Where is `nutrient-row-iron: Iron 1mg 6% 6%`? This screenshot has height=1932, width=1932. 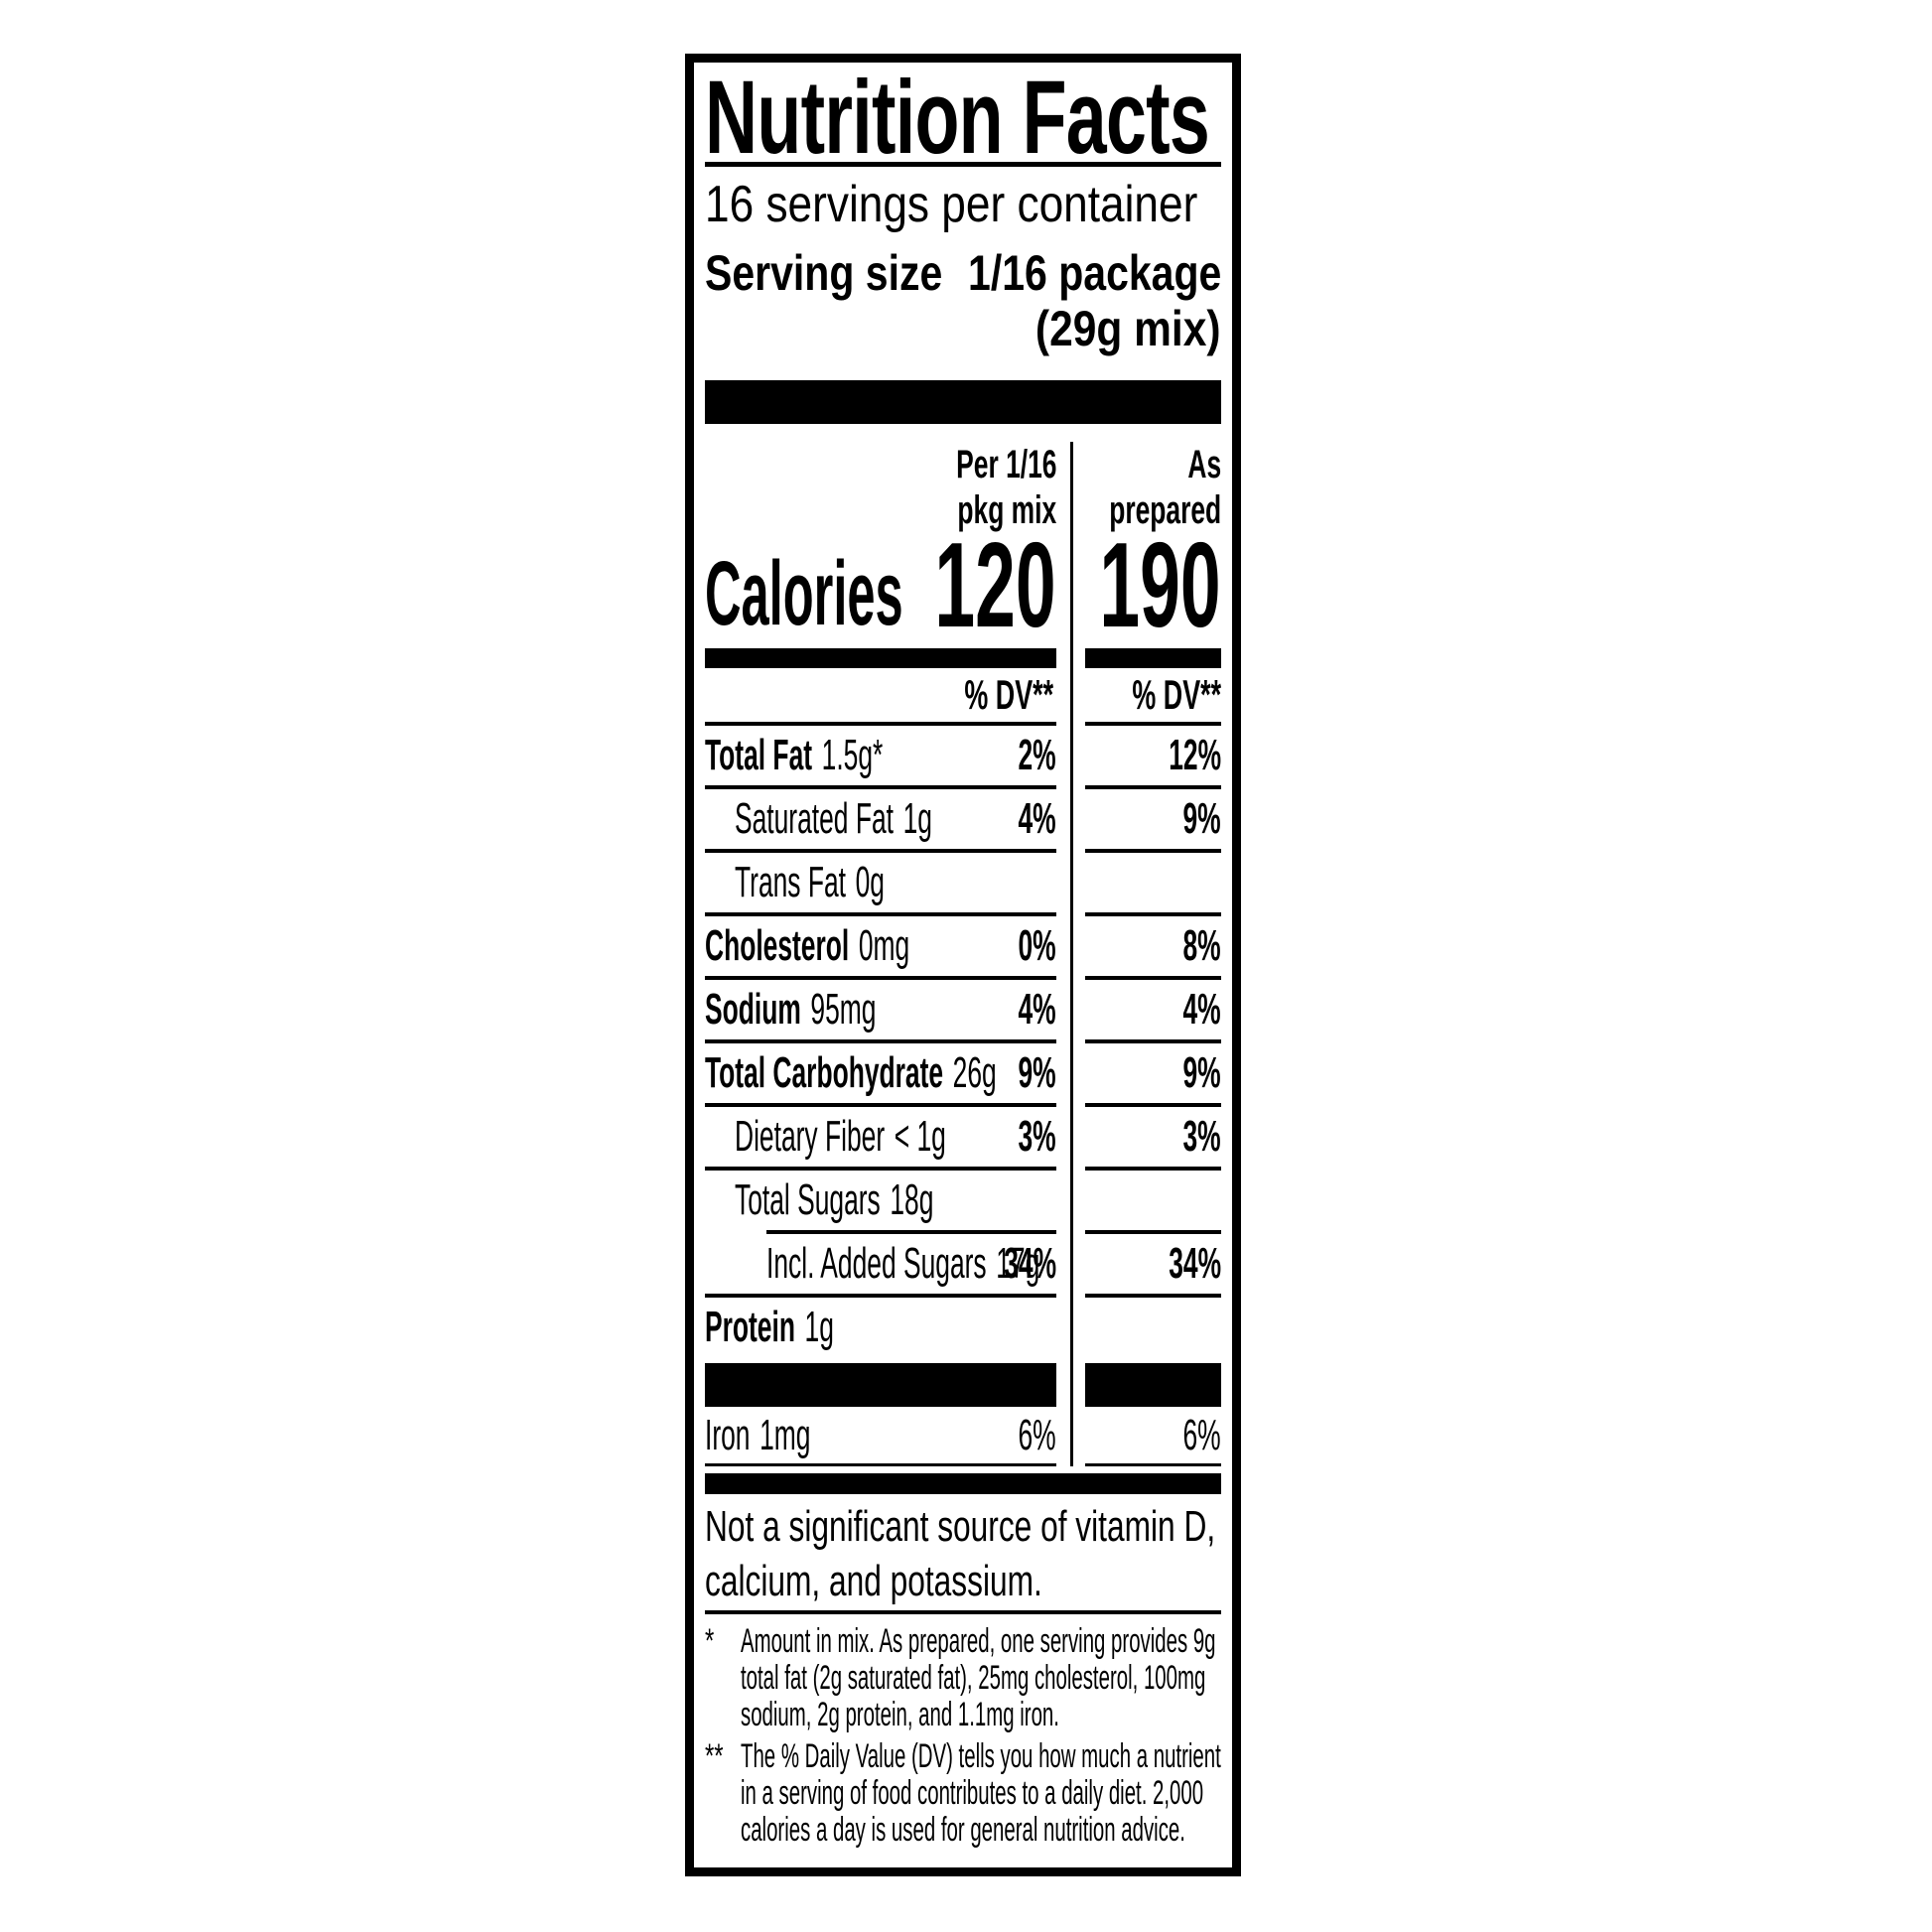
nutrient-row-iron: Iron 1mg 6% 6% is located at coordinates (963, 1436).